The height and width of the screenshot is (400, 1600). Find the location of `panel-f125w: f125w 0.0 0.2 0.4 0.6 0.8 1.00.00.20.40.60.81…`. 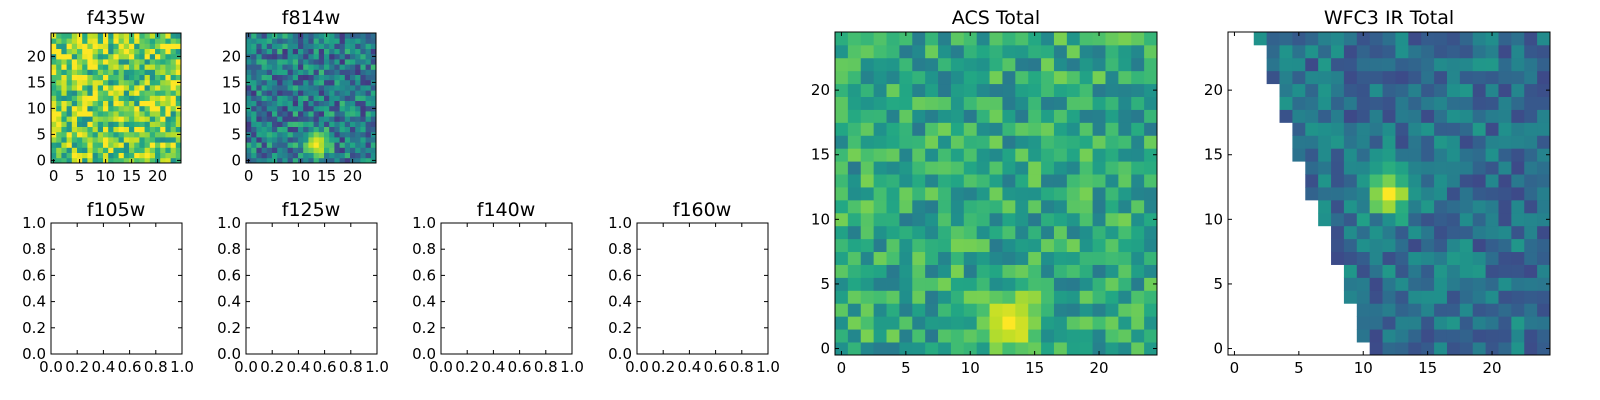

panel-f125w: f125w 0.0 0.2 0.4 0.6 0.8 1.00.00.20.40.60.81… is located at coordinates (303, 287).